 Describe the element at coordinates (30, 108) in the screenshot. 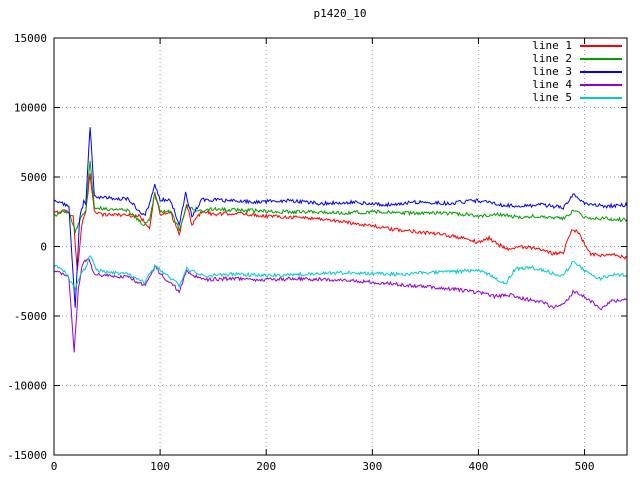

I see `y-tick-label: 10000` at that location.